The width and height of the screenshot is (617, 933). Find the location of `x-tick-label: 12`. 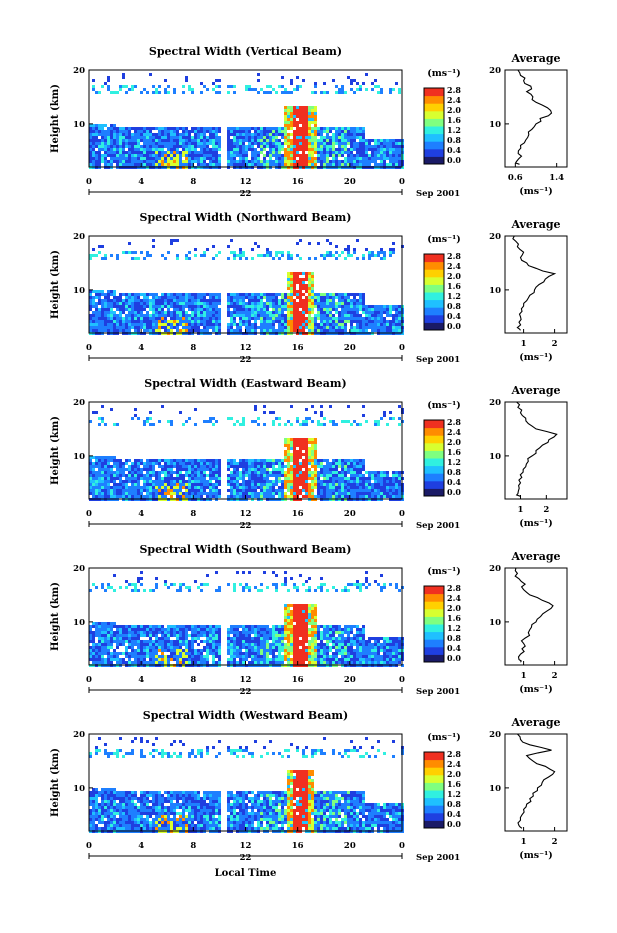

x-tick-label: 12 is located at coordinates (246, 182).